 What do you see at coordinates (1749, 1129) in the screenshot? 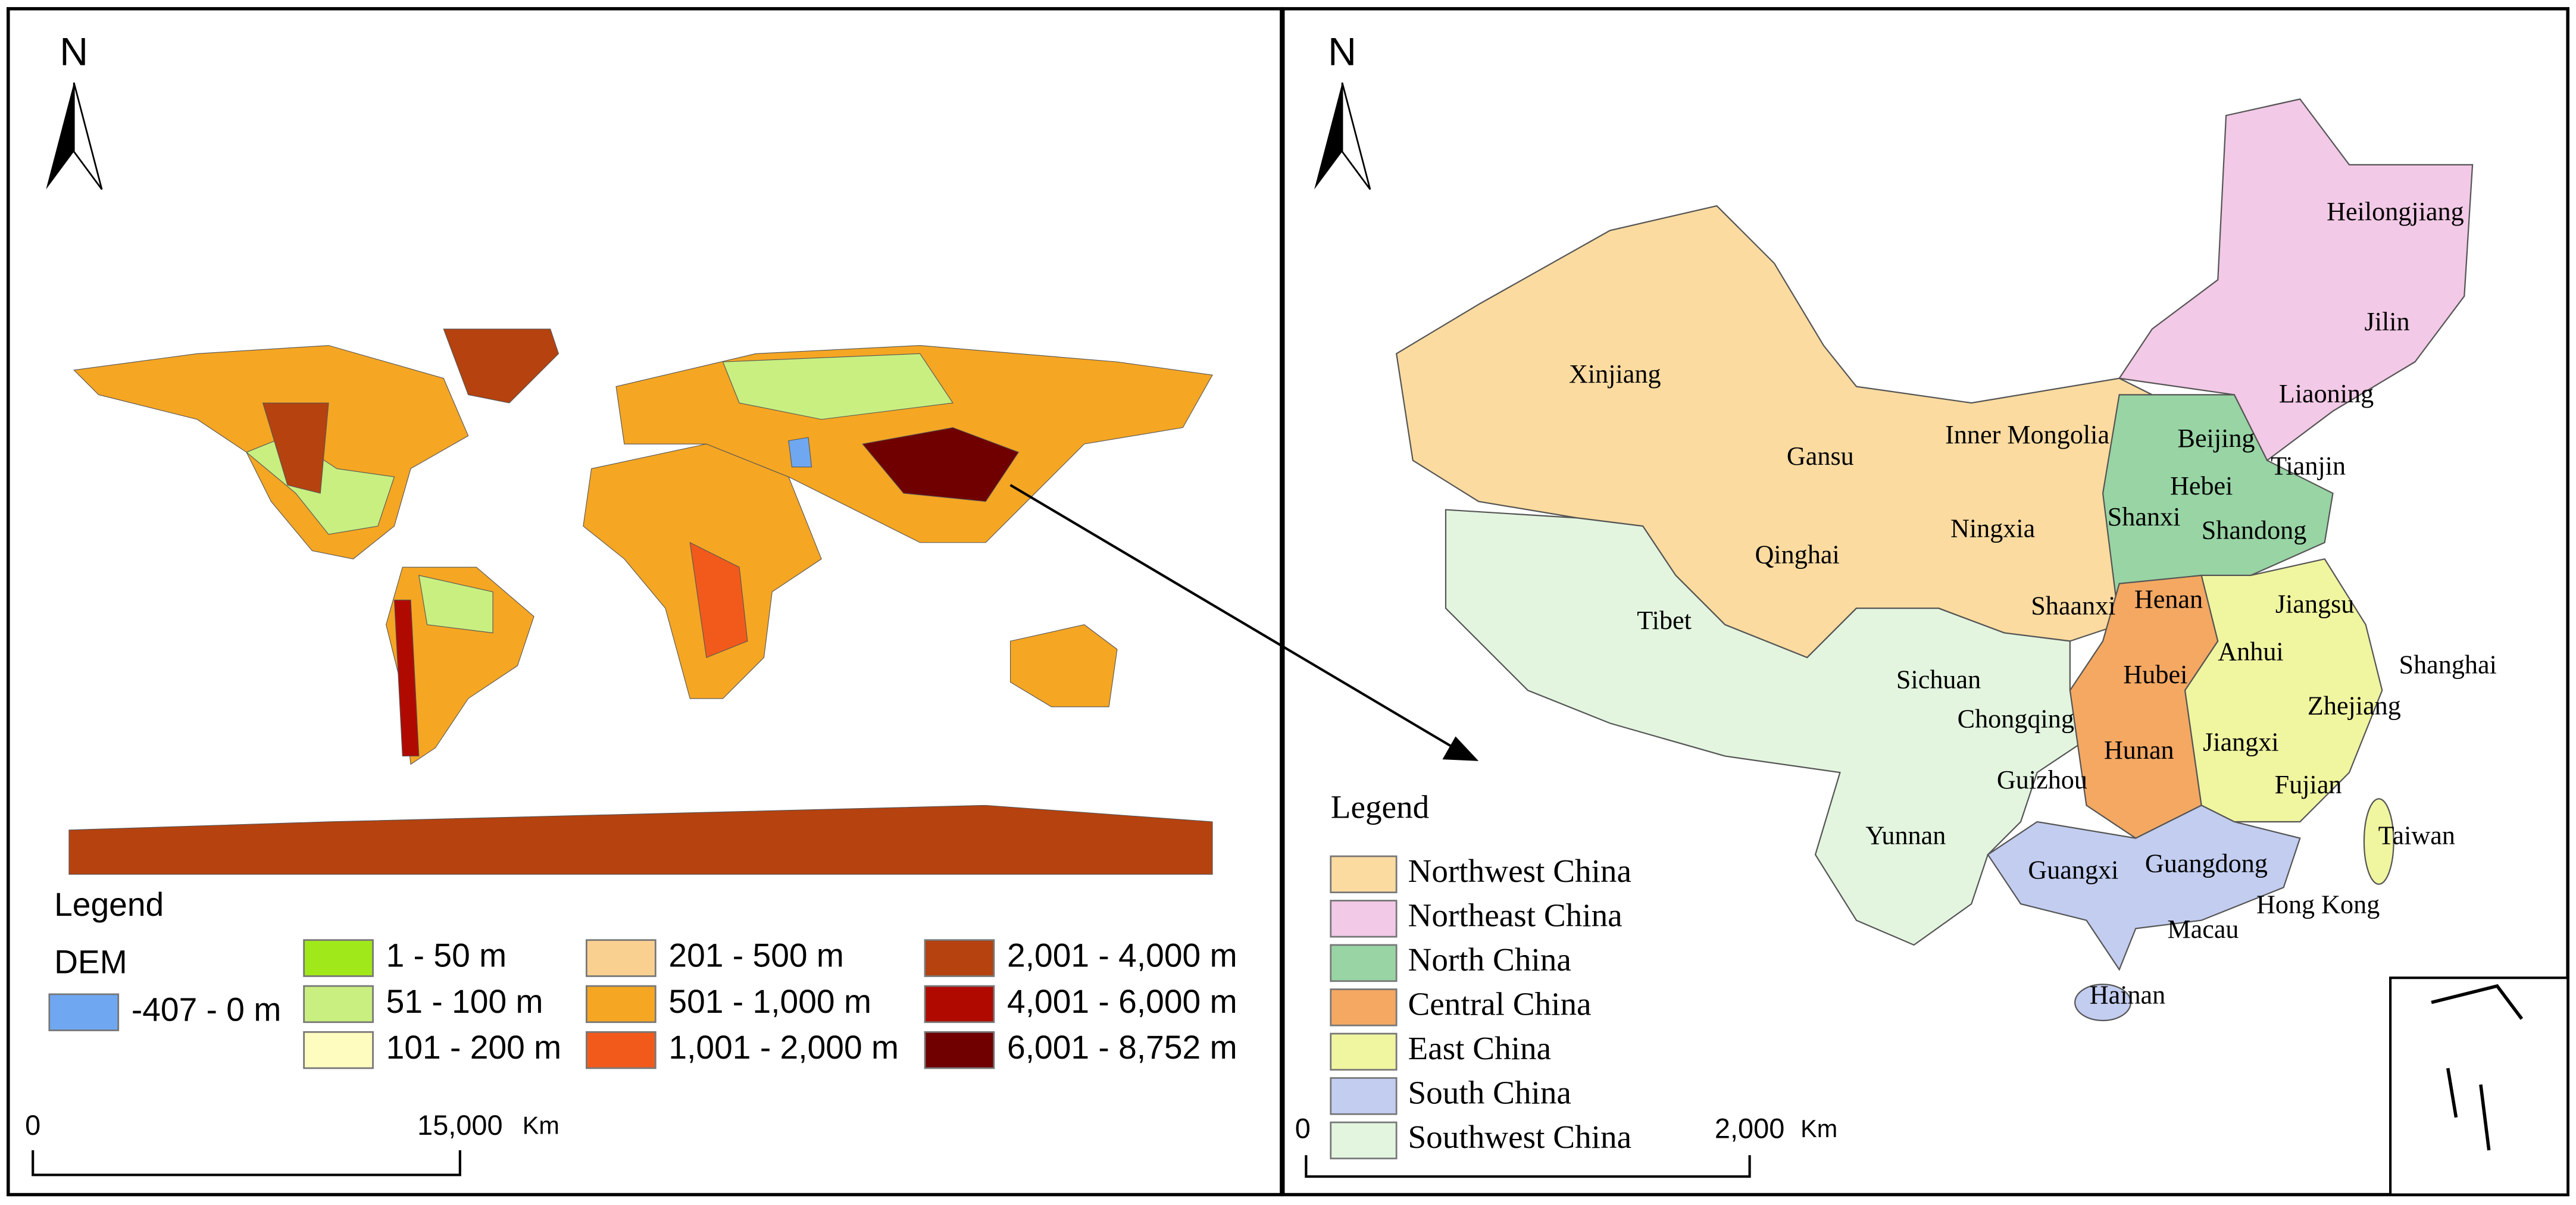
I see `scale-end: 2,000` at bounding box center [1749, 1129].